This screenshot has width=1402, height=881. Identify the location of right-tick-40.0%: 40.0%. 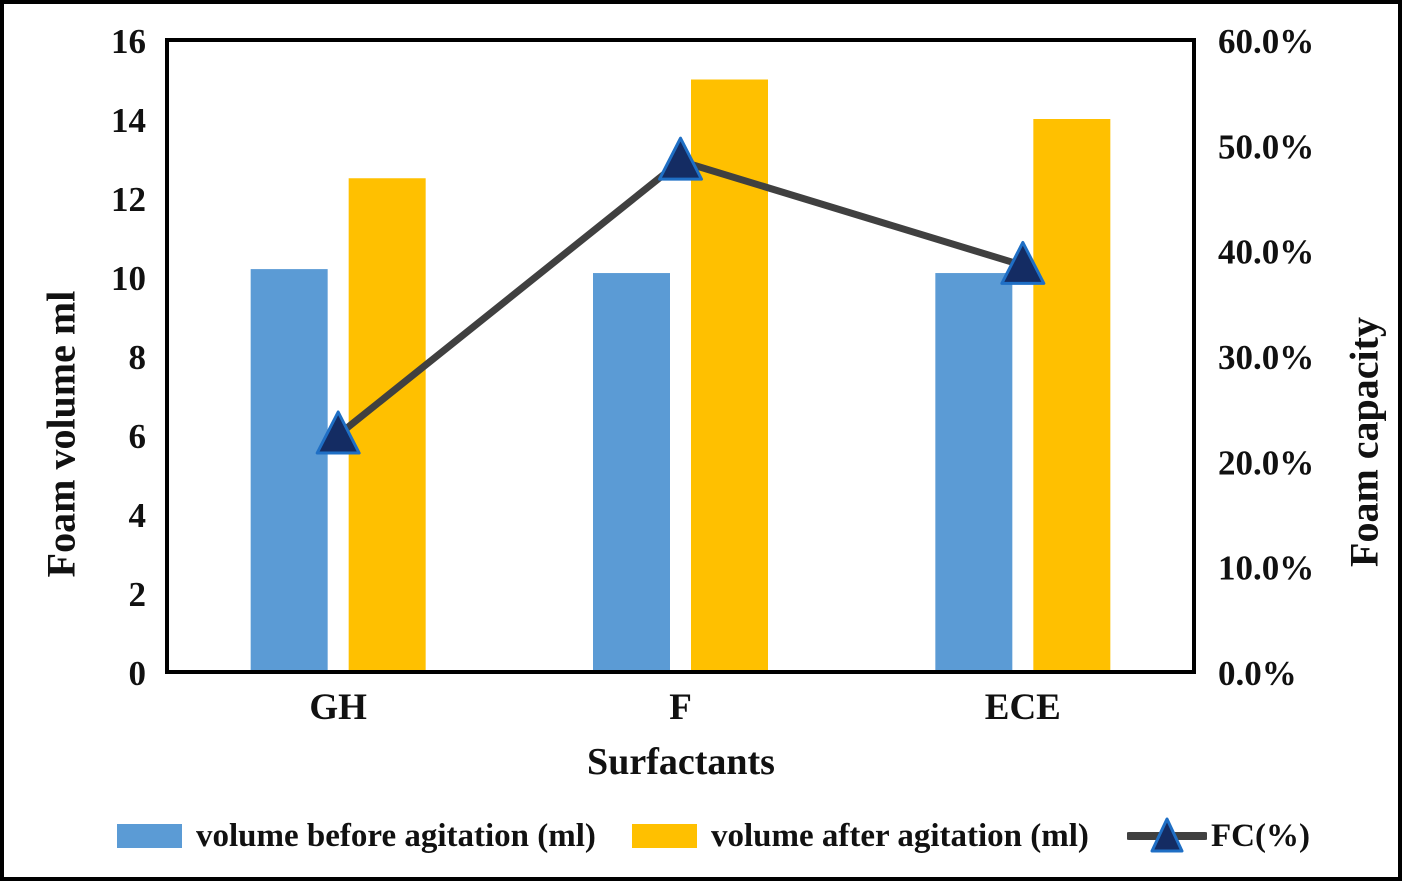
(1266, 252).